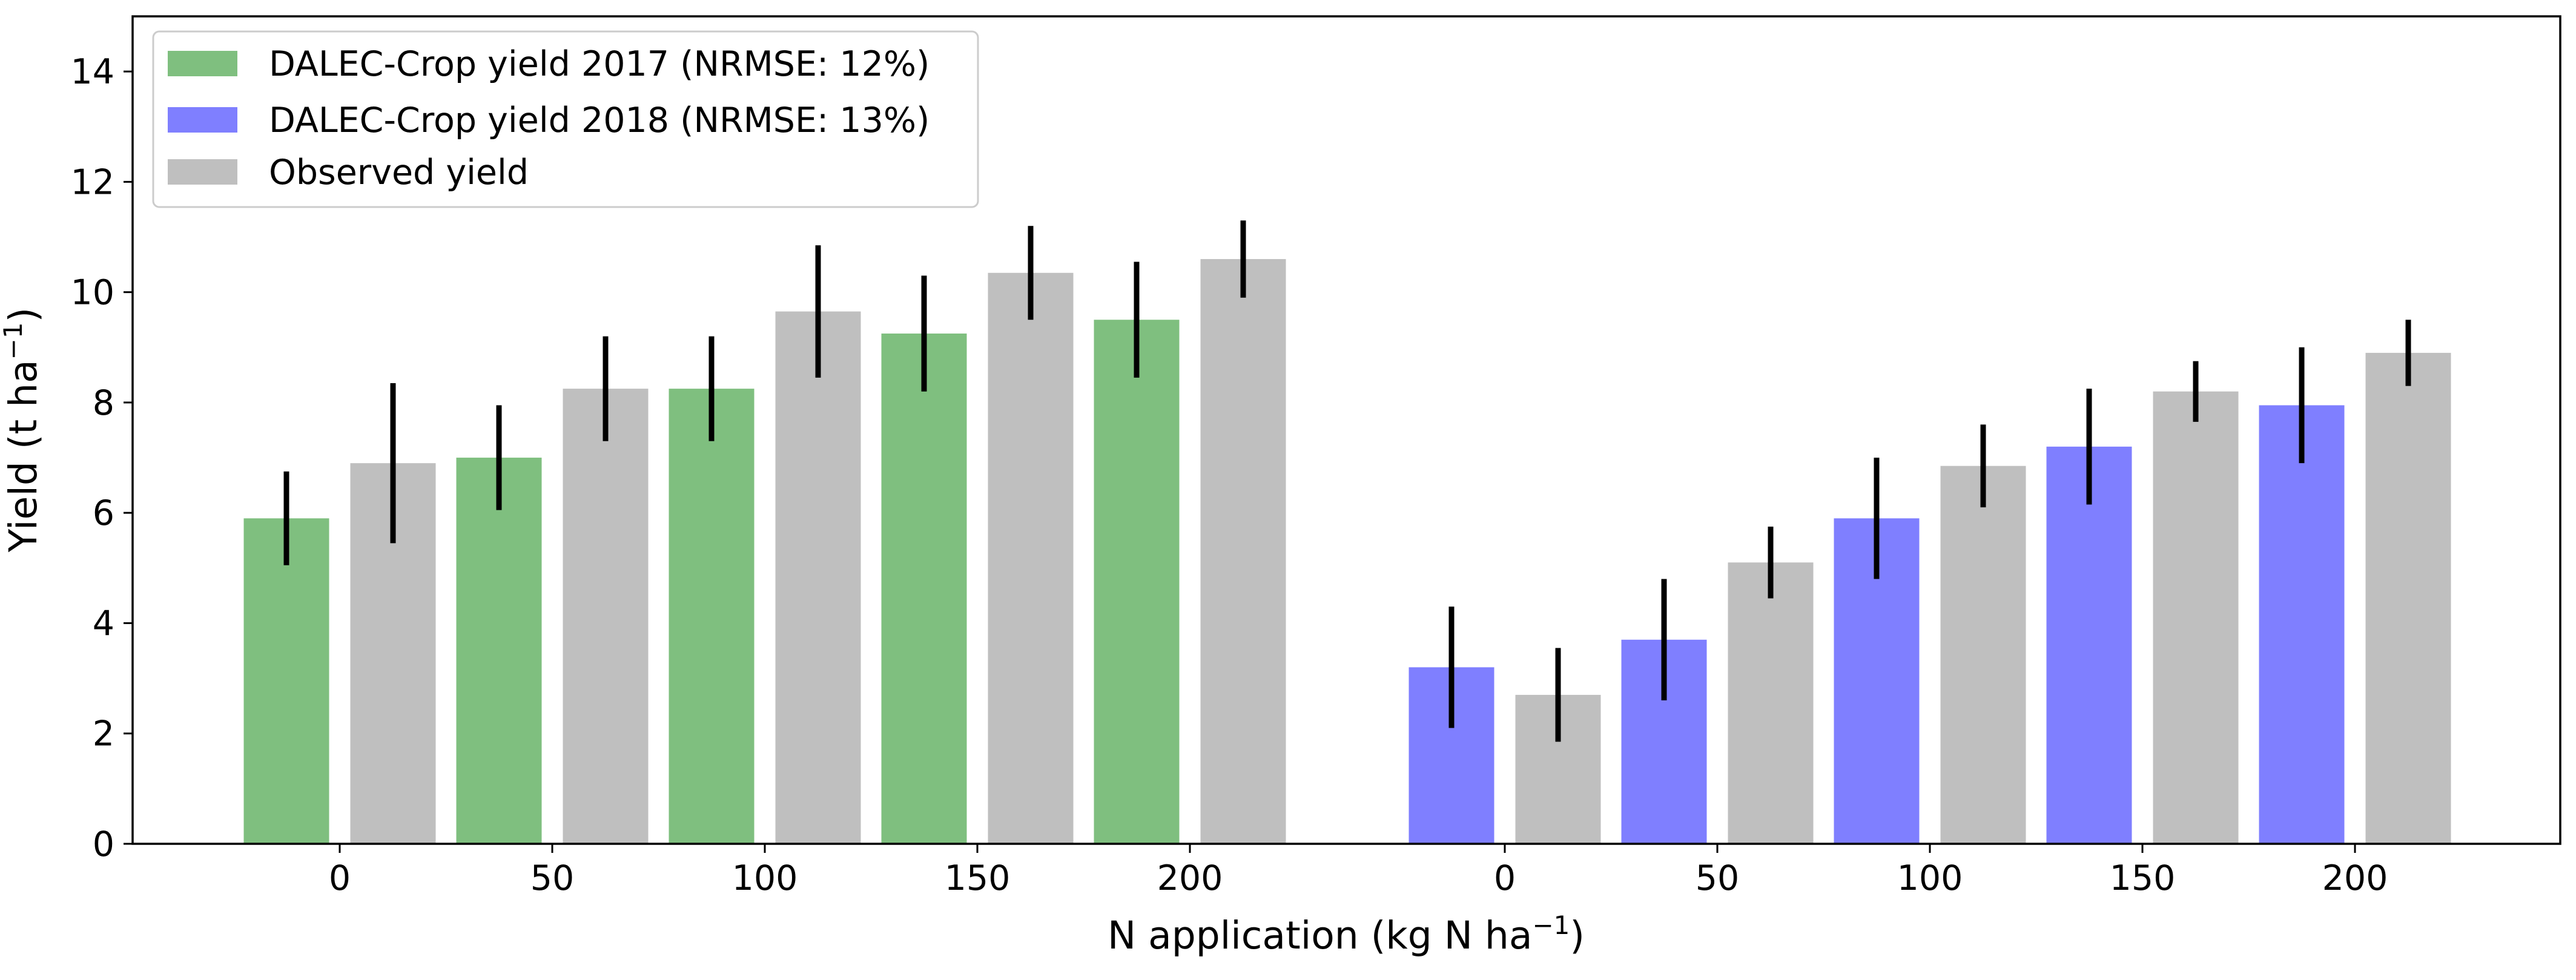 The height and width of the screenshot is (980, 2576). Describe the element at coordinates (1358, 871) in the screenshot. I see `x-axis: 0 50 100 150 200 0 50 100 150 200` at that location.